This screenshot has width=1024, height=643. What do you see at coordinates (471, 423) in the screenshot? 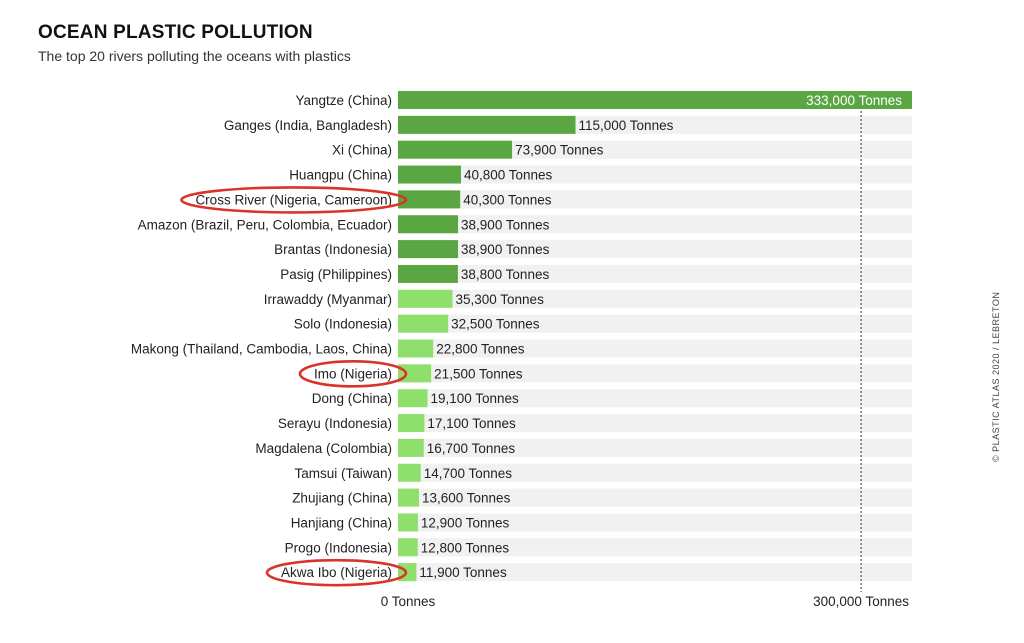
I see `value-label: 17,100 Tonnes` at bounding box center [471, 423].